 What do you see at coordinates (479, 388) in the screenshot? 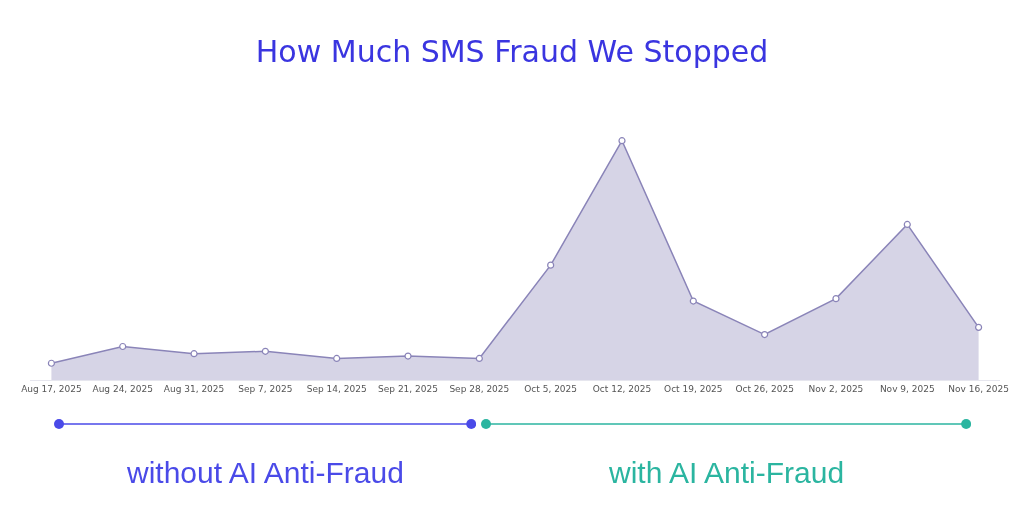
I see `x-tick-label: Sep 28, 2025` at bounding box center [479, 388].